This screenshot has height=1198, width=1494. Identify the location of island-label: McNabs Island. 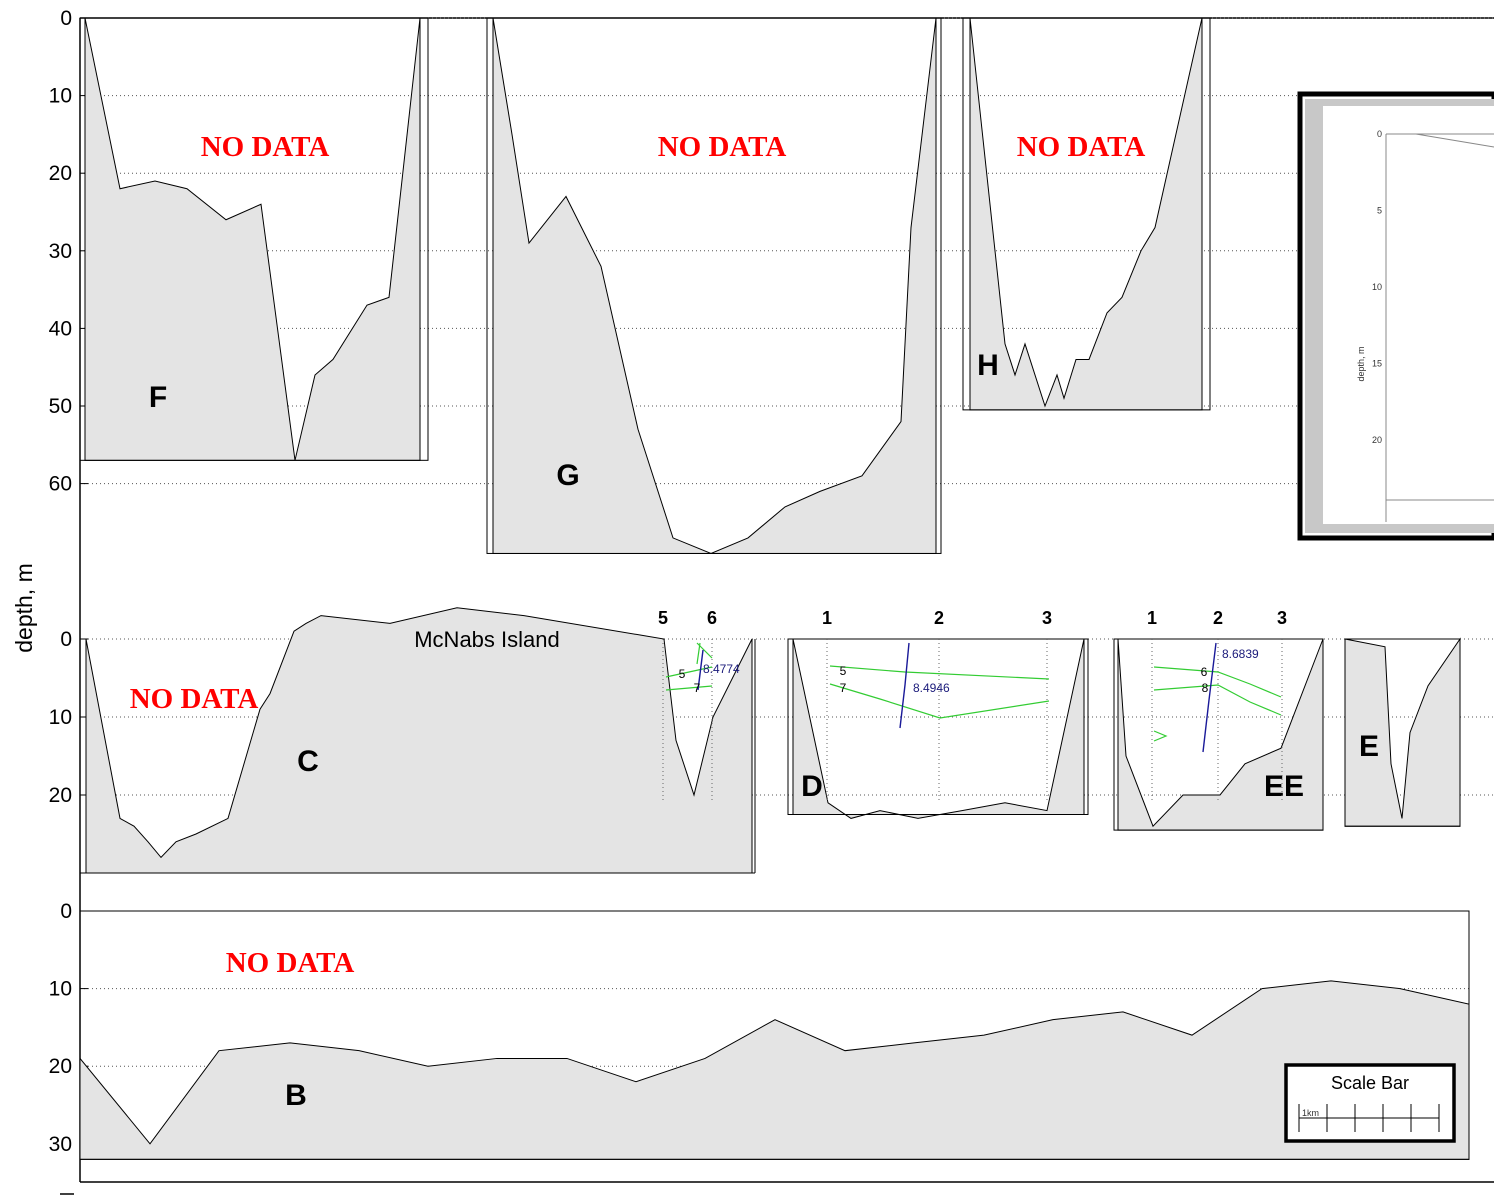
(487, 639).